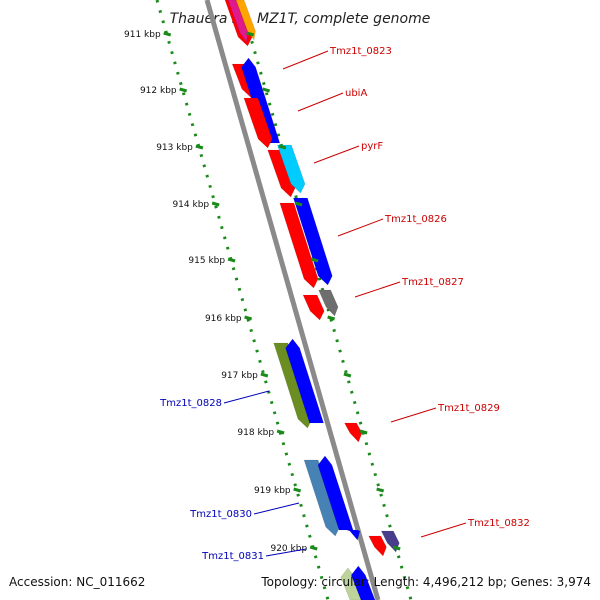 The image size is (600, 600). What do you see at coordinates (206, 261) in the screenshot?
I see `tick-label: 915 kbp` at bounding box center [206, 261].